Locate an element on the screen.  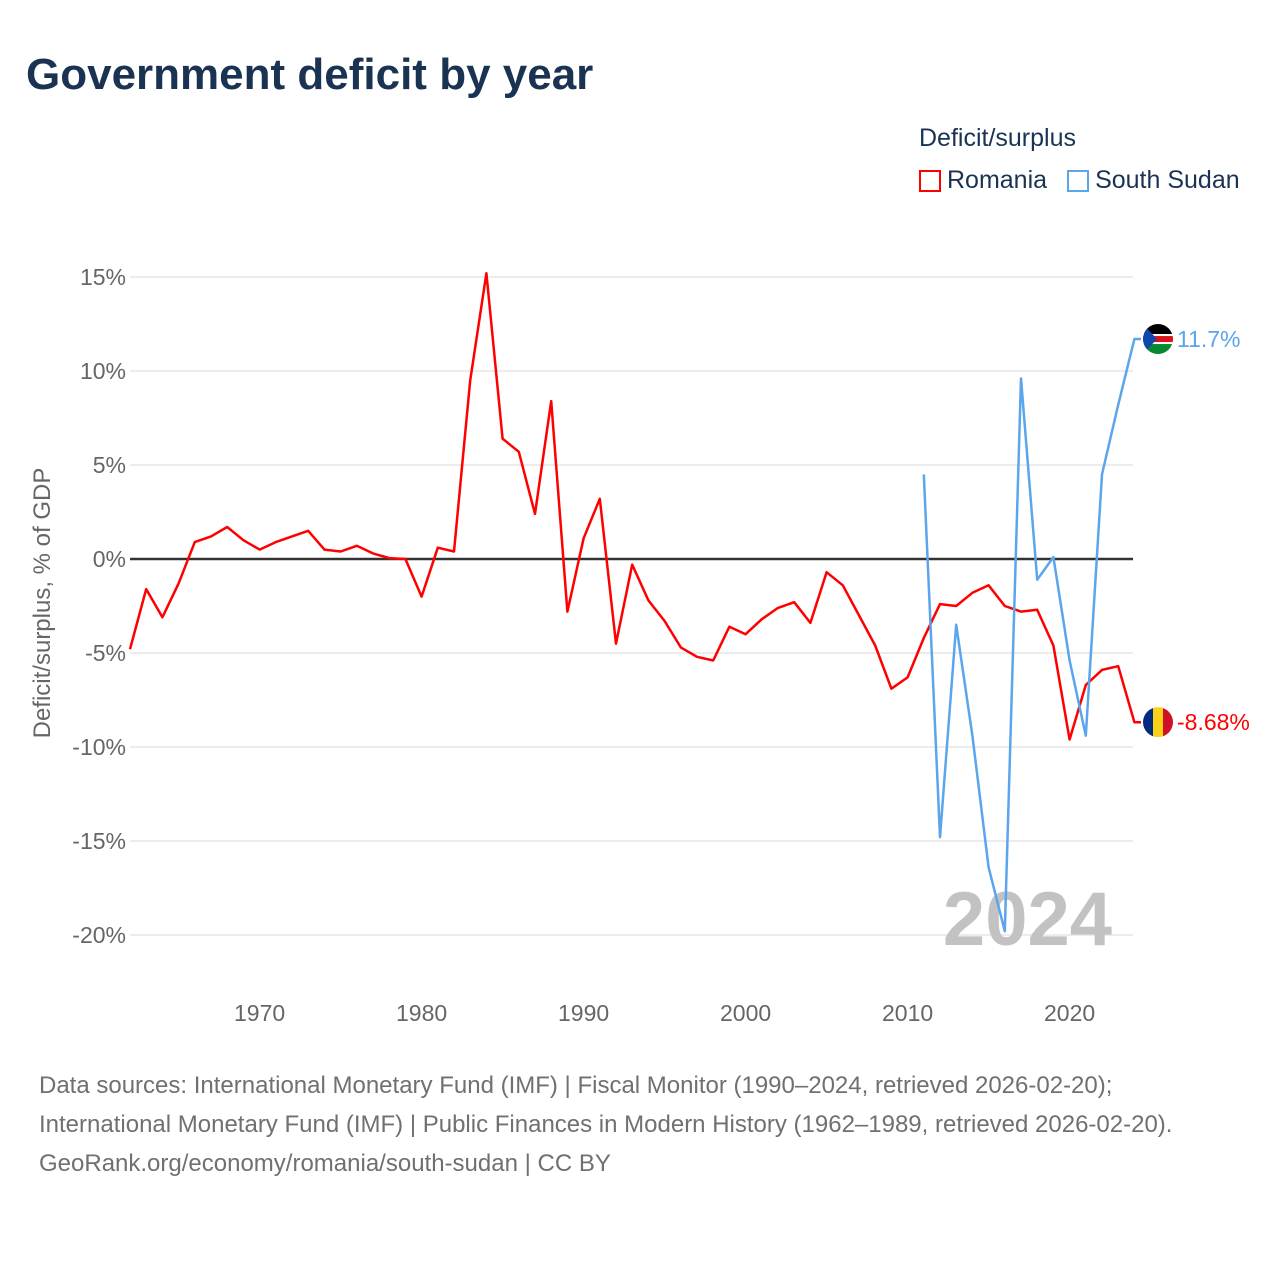
x-tick-label: 1970 is located at coordinates (259, 1013).